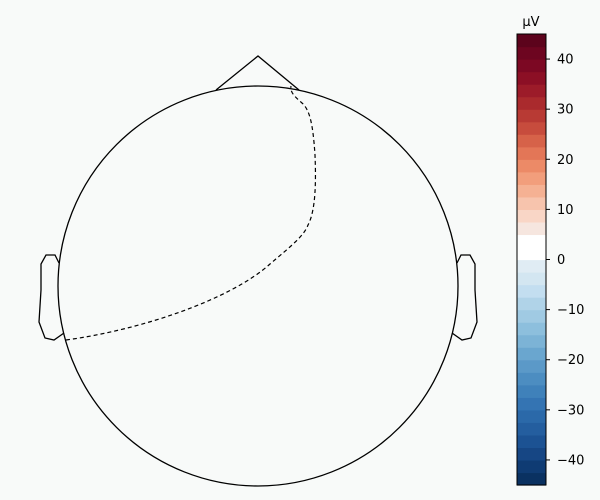 This screenshot has width=600, height=500. I want to click on colorbar-tick-label: 0, so click(561, 260).